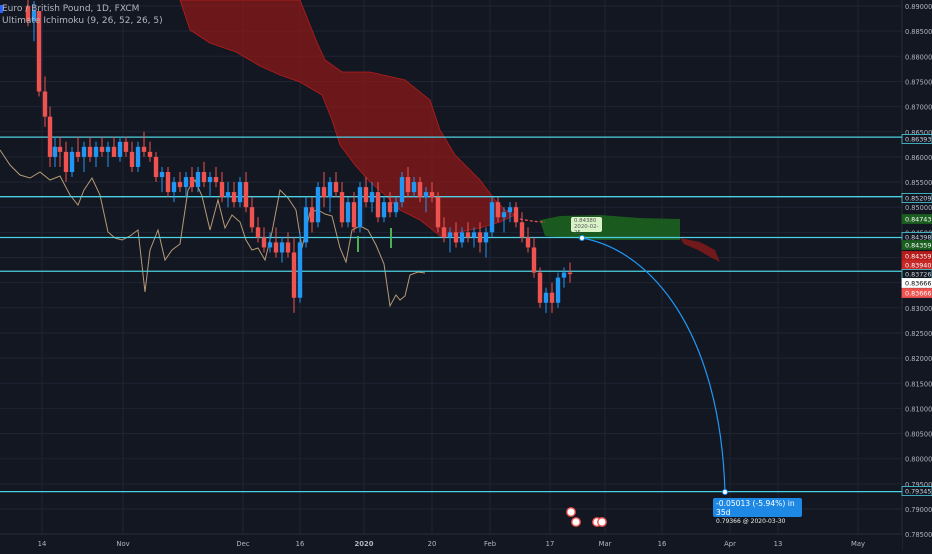  What do you see at coordinates (918, 492) in the screenshot?
I see `price-tag-label: 0.79345` at bounding box center [918, 492].